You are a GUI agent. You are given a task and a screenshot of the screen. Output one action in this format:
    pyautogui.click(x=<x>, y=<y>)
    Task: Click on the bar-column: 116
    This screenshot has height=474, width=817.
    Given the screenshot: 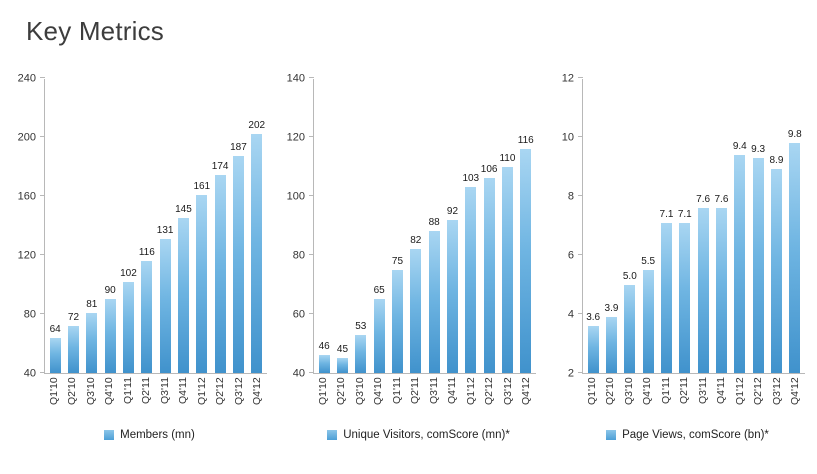 What is the action you would take?
    pyautogui.click(x=525, y=226)
    